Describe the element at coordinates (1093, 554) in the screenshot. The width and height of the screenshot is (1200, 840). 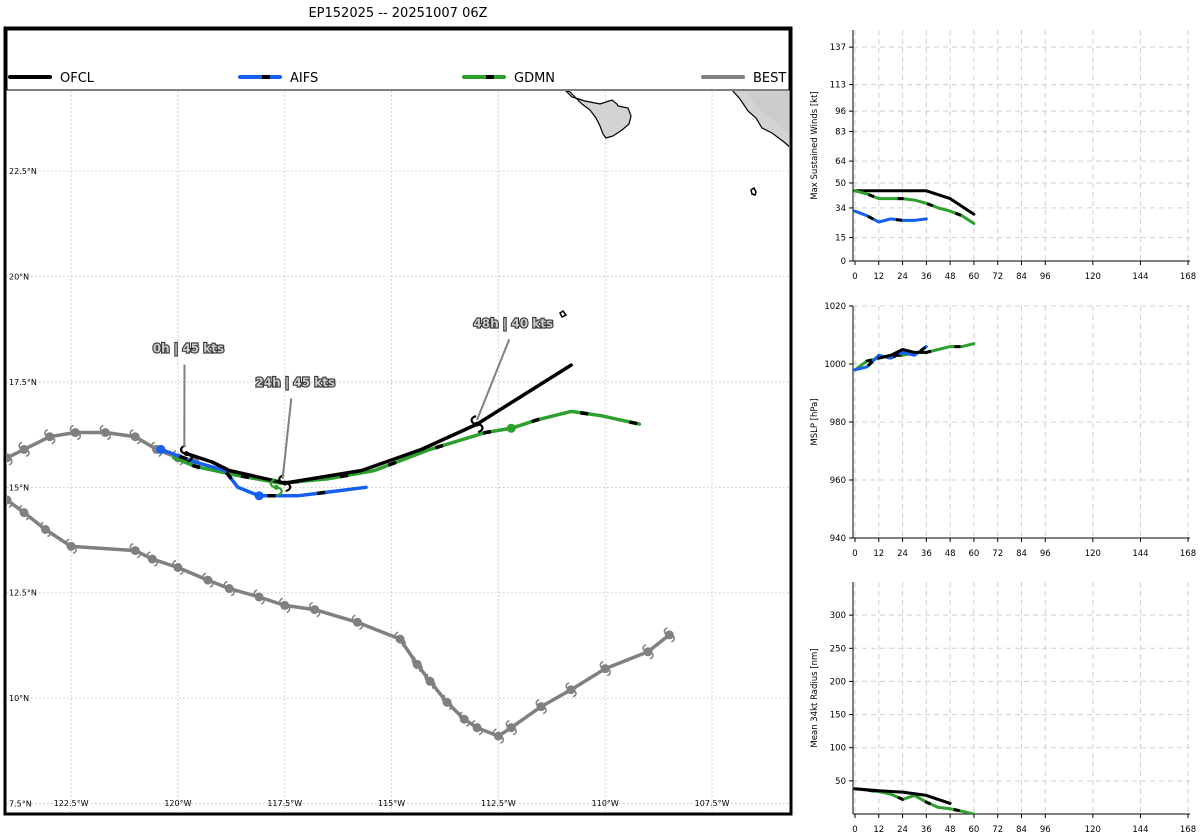
I see `panel-xtick-label: 120` at that location.